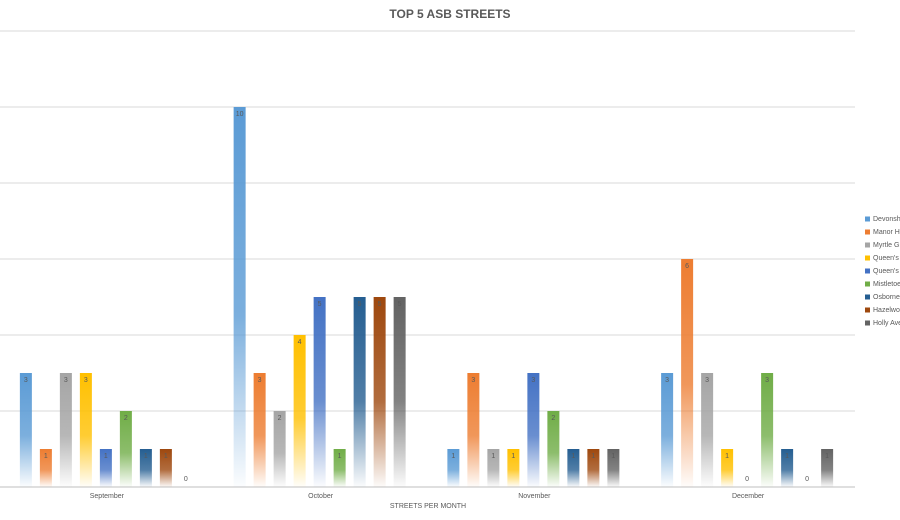  Describe the element at coordinates (240, 114) in the screenshot. I see `data-label: 10` at that location.